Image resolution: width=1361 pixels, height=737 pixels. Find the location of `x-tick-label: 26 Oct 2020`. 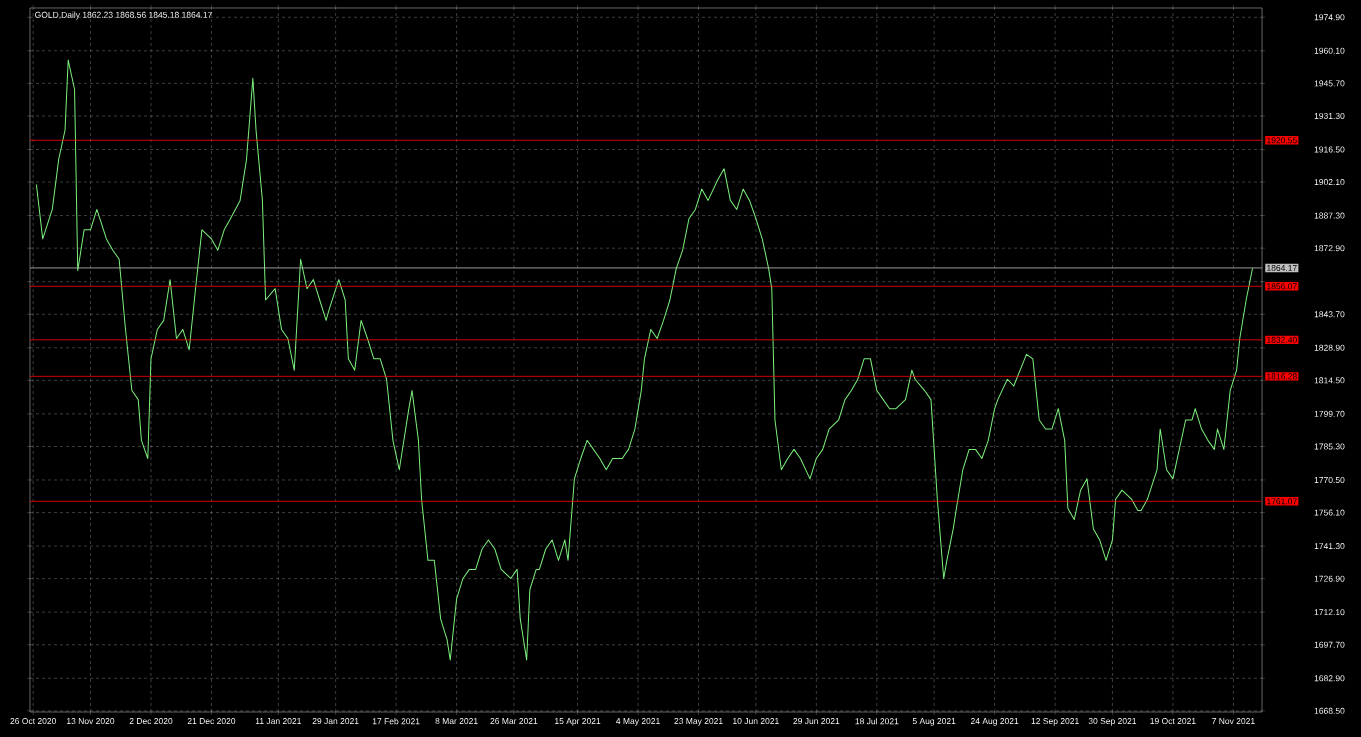

x-tick-label: 26 Oct 2020 is located at coordinates (33, 721).